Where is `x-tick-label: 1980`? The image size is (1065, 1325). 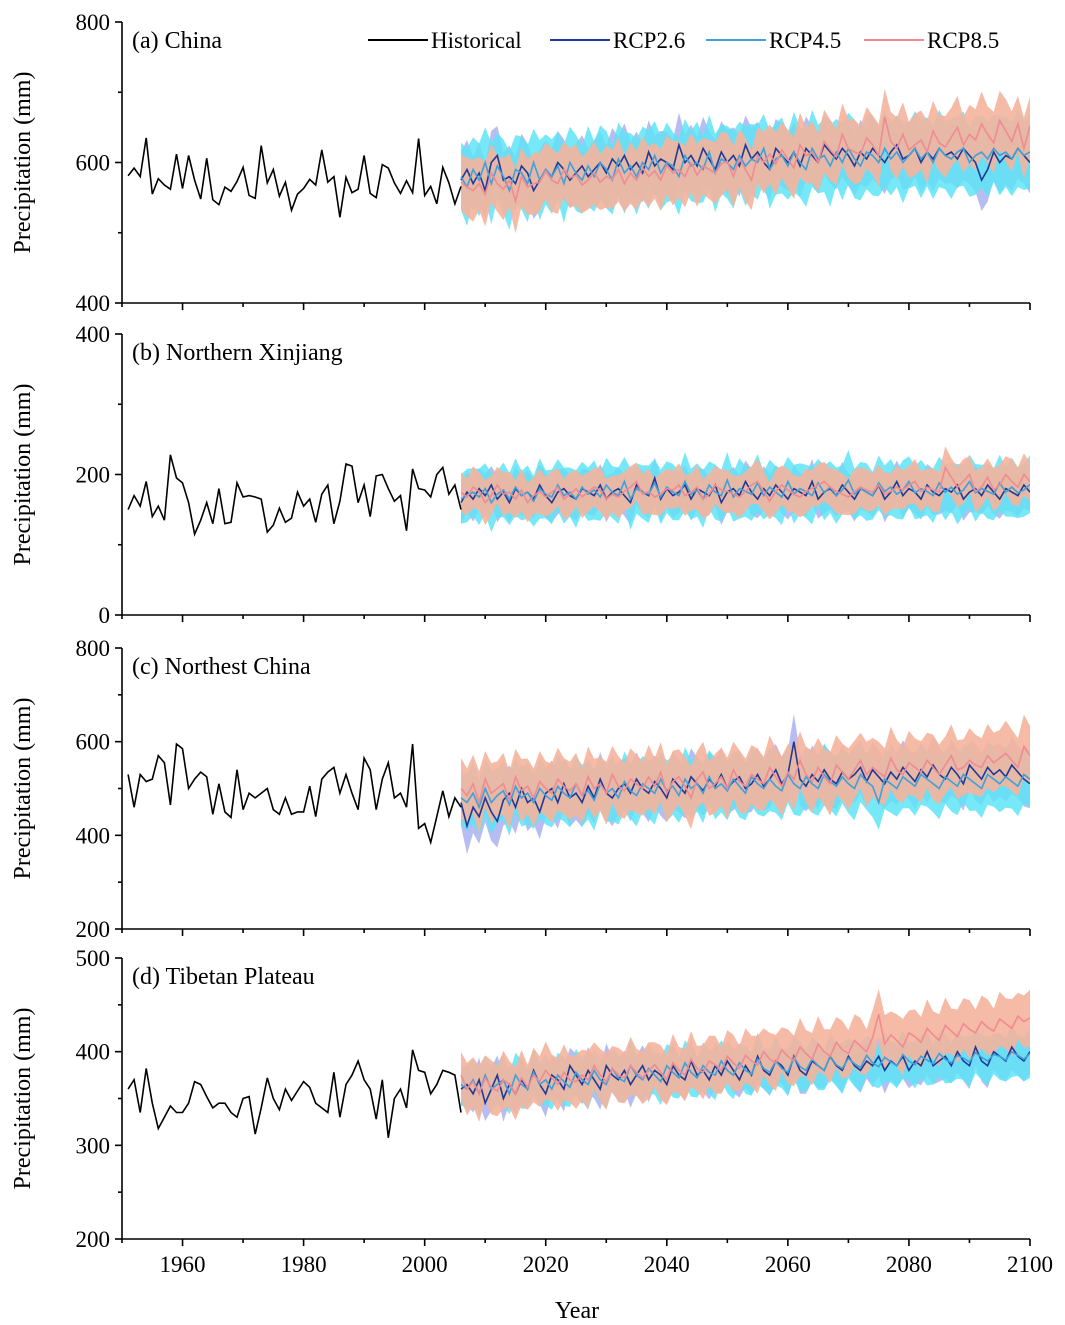 x-tick-label: 1980 is located at coordinates (304, 1264).